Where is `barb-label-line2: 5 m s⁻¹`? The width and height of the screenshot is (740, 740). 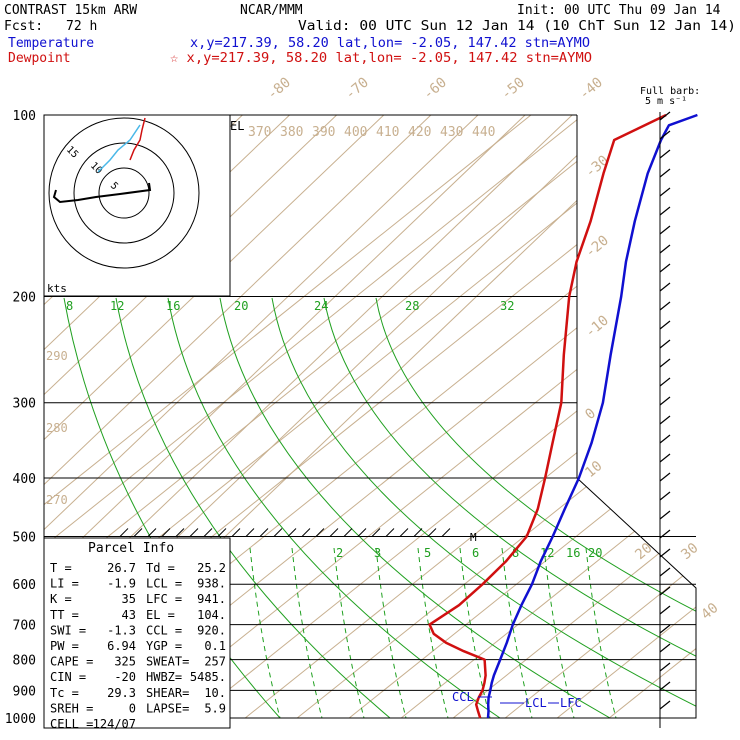
barb-label-line2: 5 m s⁻¹ is located at coordinates (666, 101).